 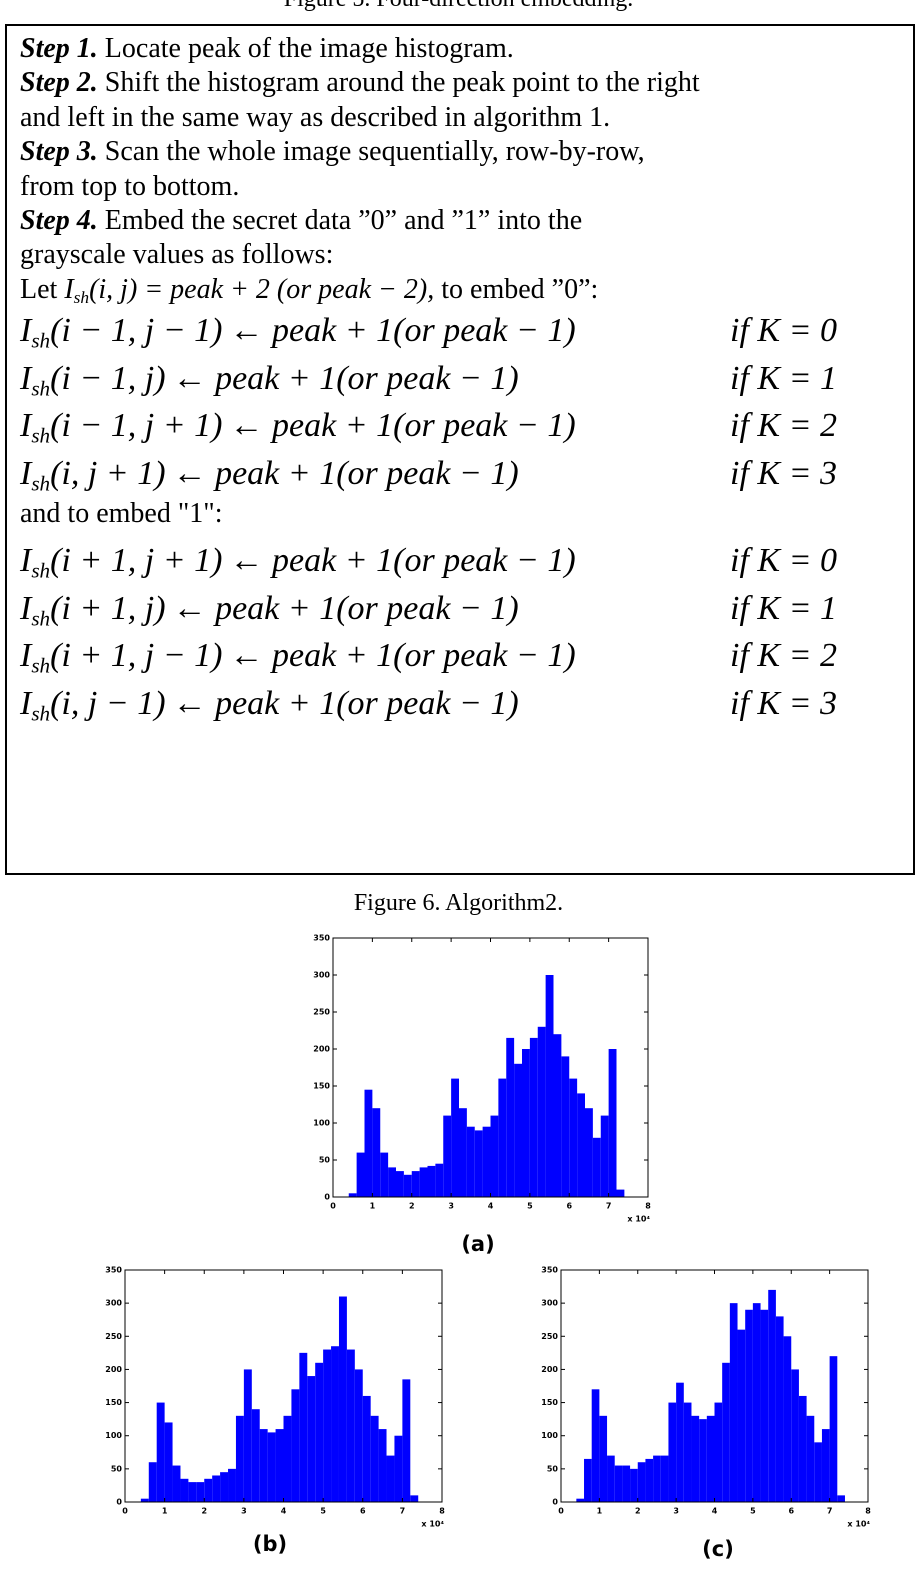 What do you see at coordinates (753, 1511) in the screenshot?
I see `x-tick-label: 5` at bounding box center [753, 1511].